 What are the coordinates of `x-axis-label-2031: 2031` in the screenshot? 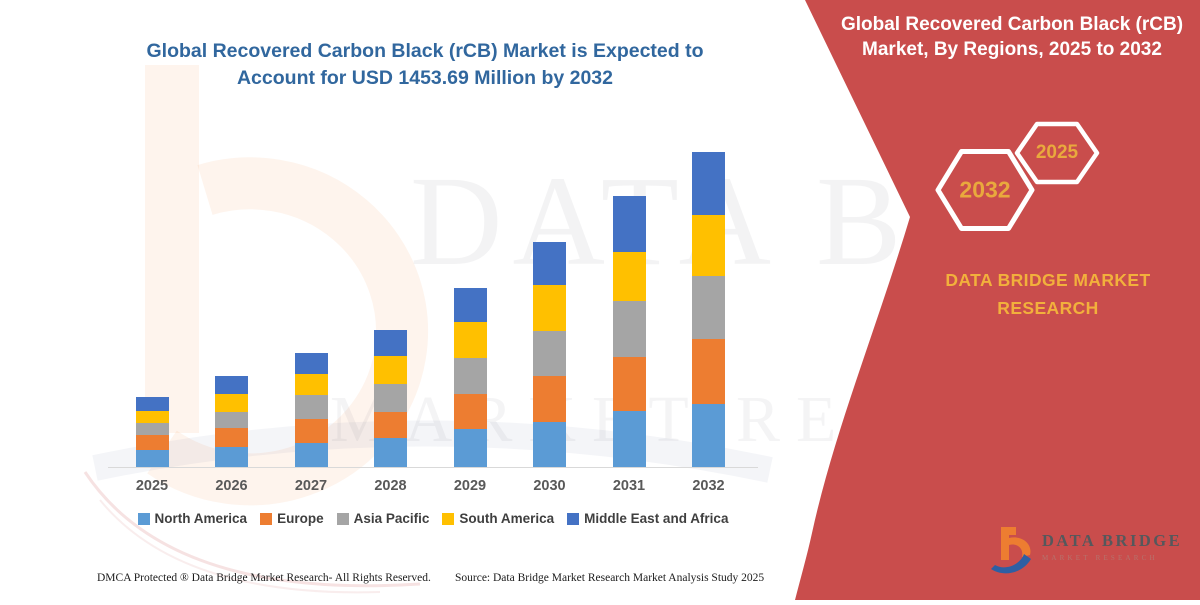 It's located at (629, 486).